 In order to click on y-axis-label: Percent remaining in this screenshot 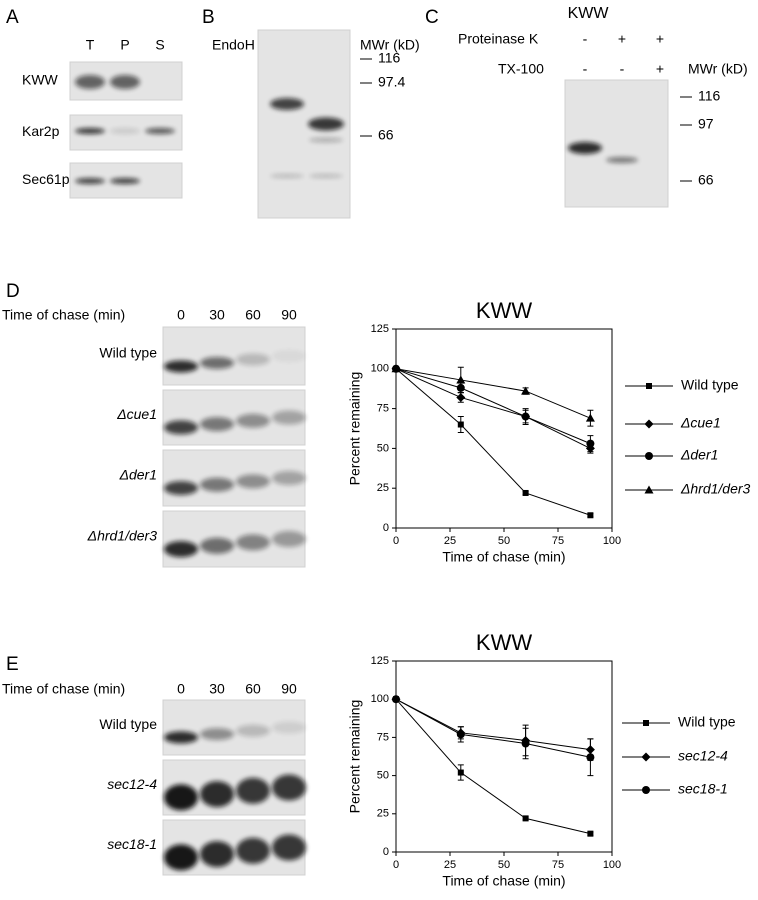, I will do `click(355, 757)`.